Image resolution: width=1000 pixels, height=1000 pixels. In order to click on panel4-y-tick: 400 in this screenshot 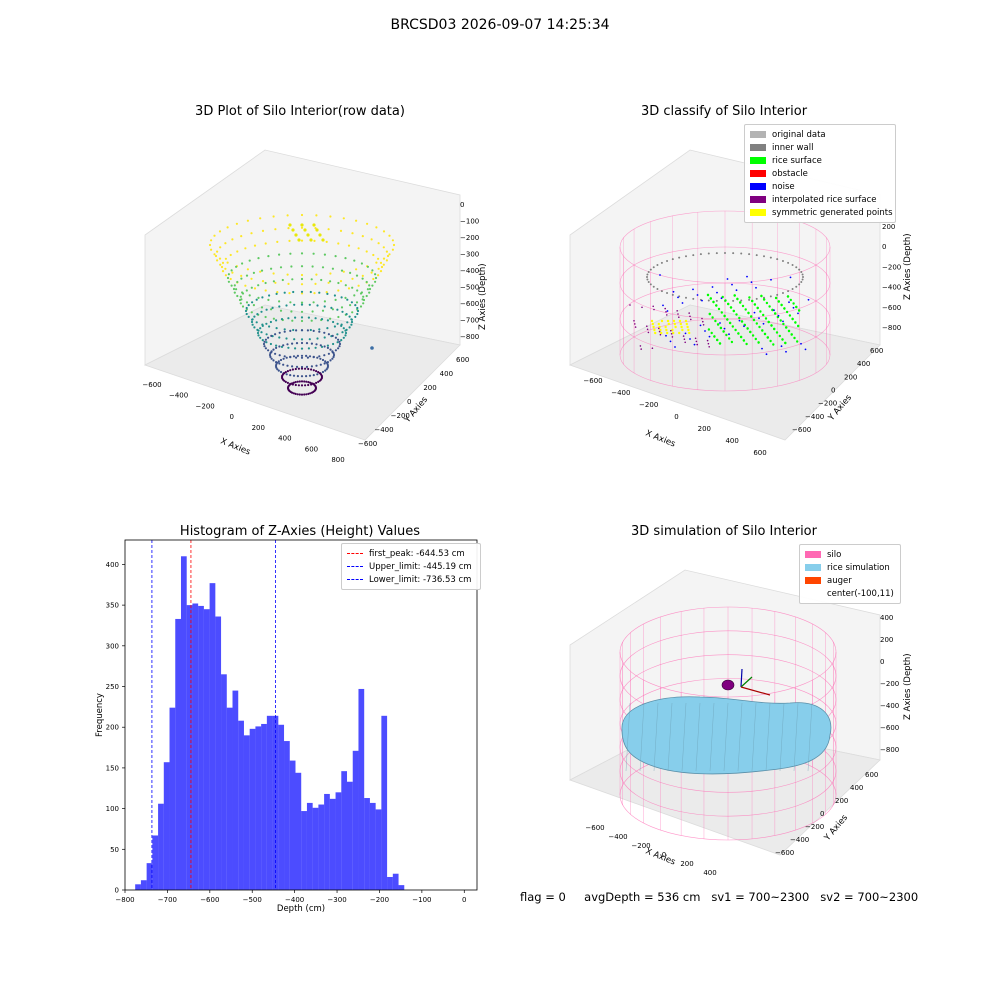, I will do `click(856, 788)`.